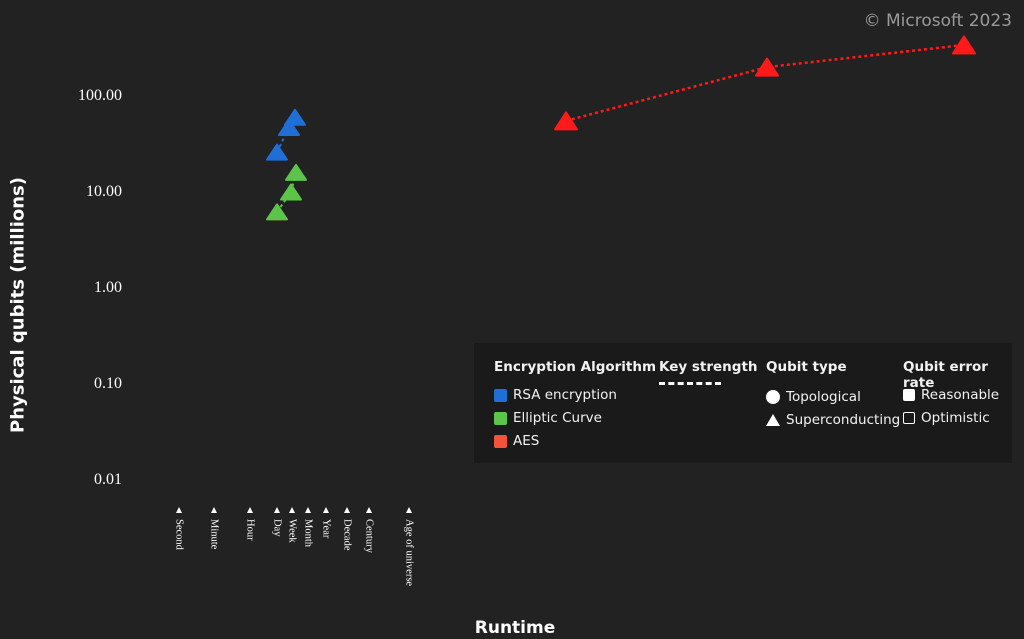  Describe the element at coordinates (292, 531) in the screenshot. I see `x-tick-label: Week` at that location.